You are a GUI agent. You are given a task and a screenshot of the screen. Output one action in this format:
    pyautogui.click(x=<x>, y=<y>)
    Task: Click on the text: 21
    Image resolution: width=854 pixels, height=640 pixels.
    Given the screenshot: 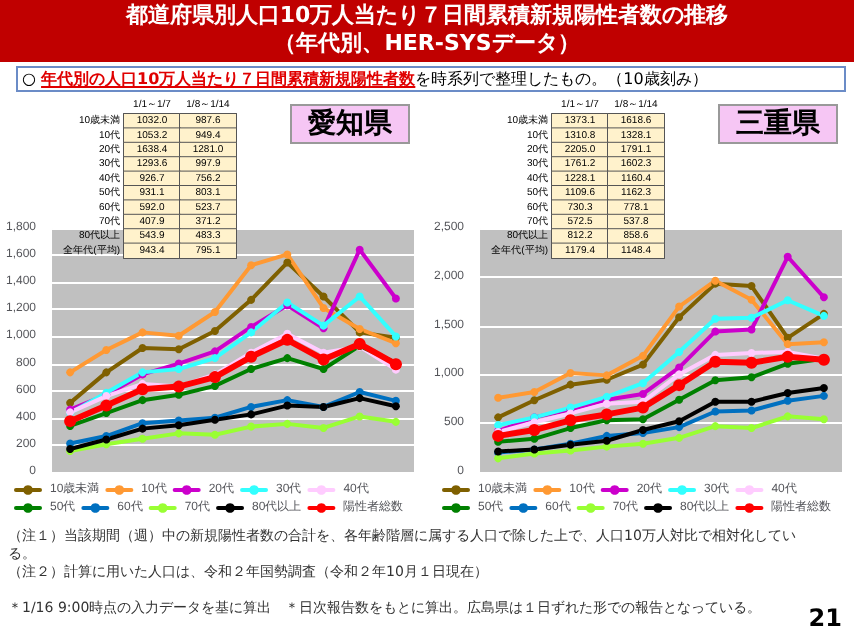 What is the action you would take?
    pyautogui.click(x=825, y=618)
    